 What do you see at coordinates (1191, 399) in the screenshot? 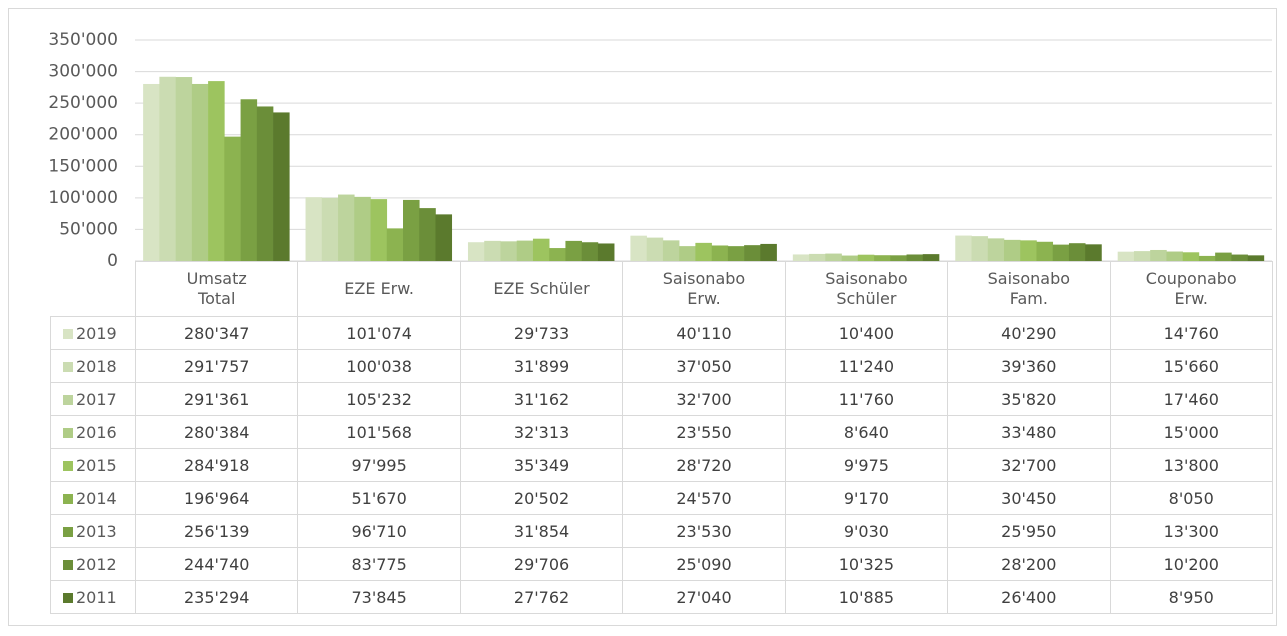
I see `value-label: 17'460` at bounding box center [1191, 399].